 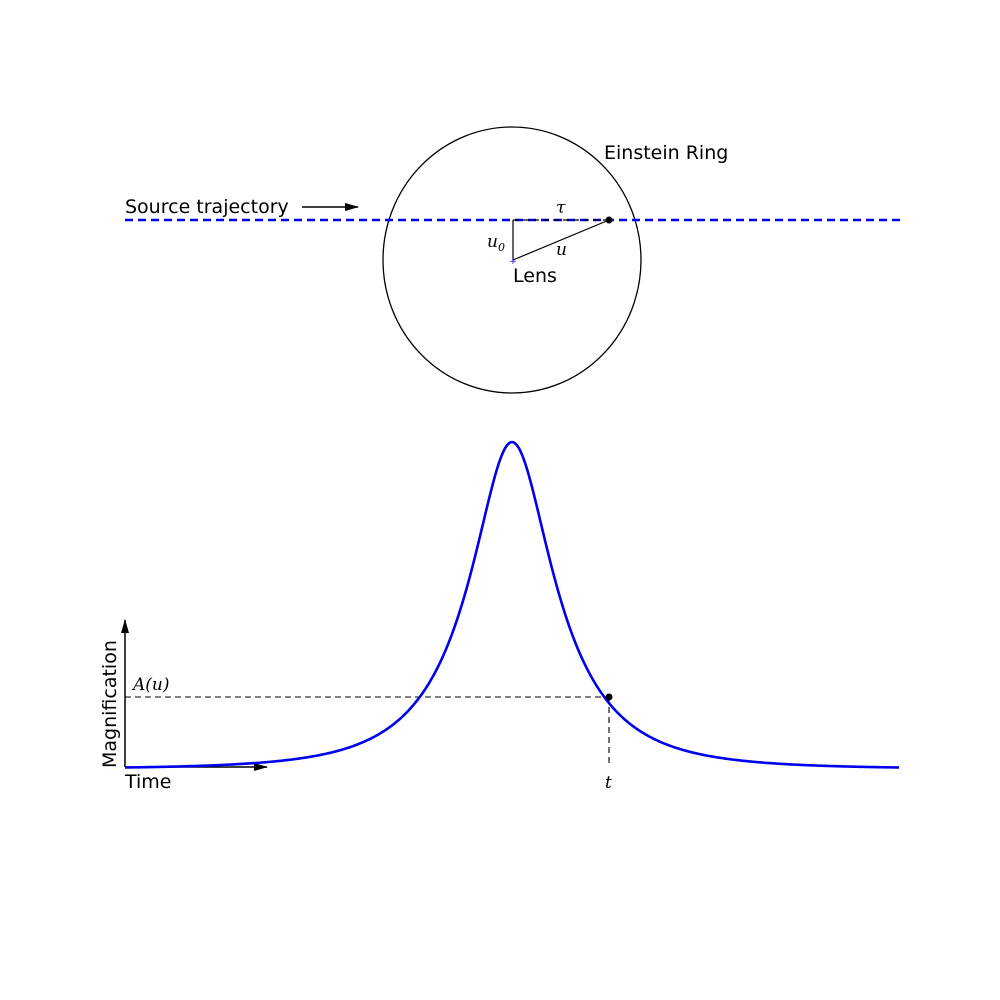 I want to click on current-time-dot, so click(x=609, y=697).